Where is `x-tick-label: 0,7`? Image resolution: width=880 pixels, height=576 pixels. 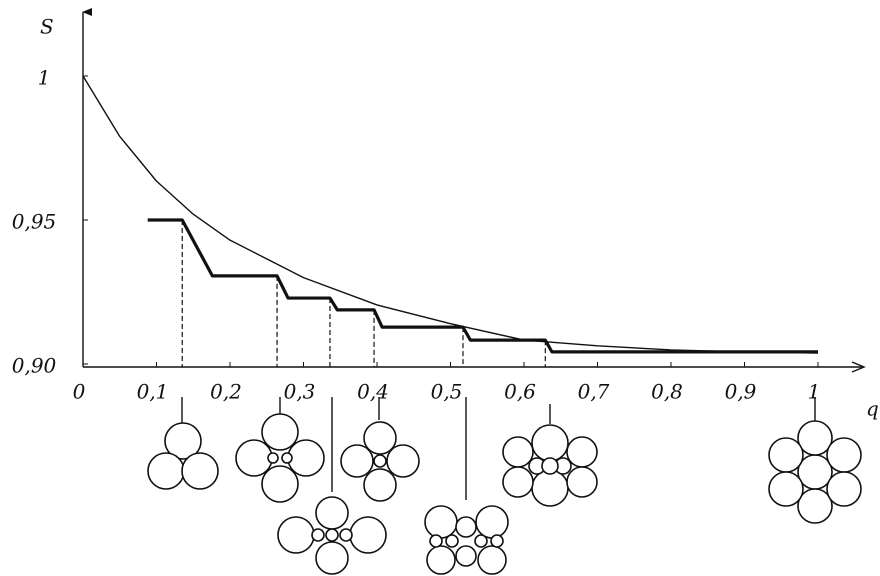
x-tick-label: 0,7 is located at coordinates (594, 392).